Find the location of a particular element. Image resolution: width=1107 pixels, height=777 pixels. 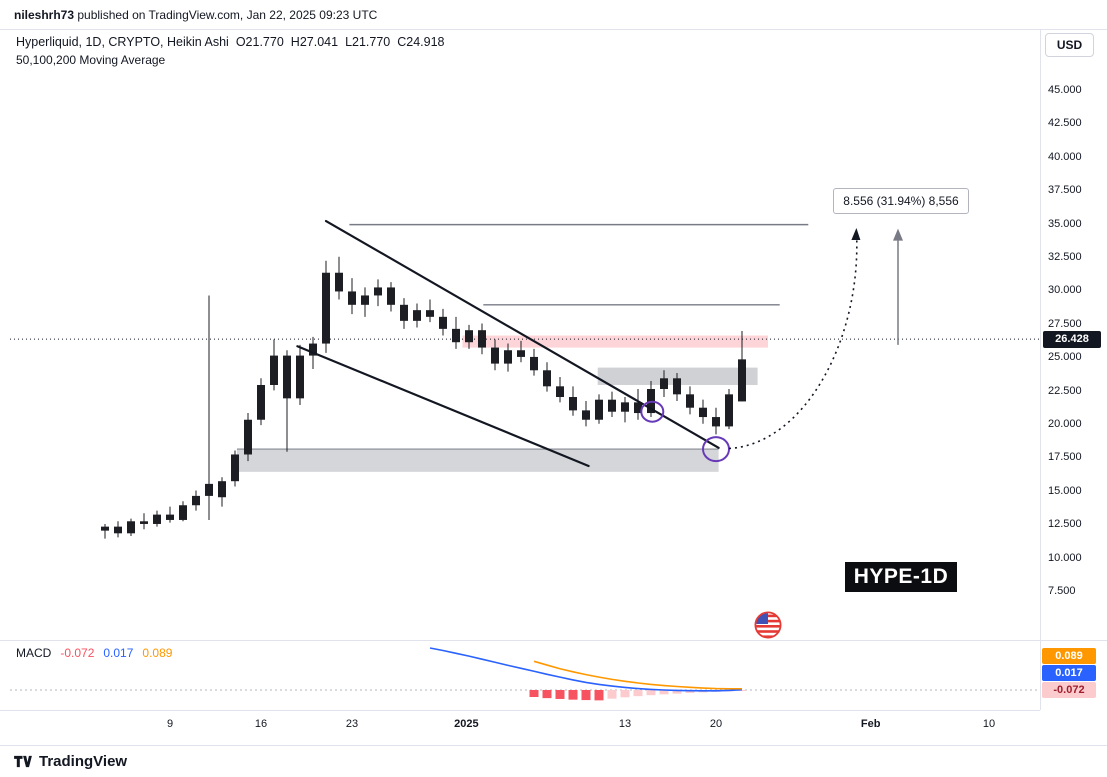

macd-axis-values: 0.089 0.017 -0.072 is located at coordinates (1069, 673).